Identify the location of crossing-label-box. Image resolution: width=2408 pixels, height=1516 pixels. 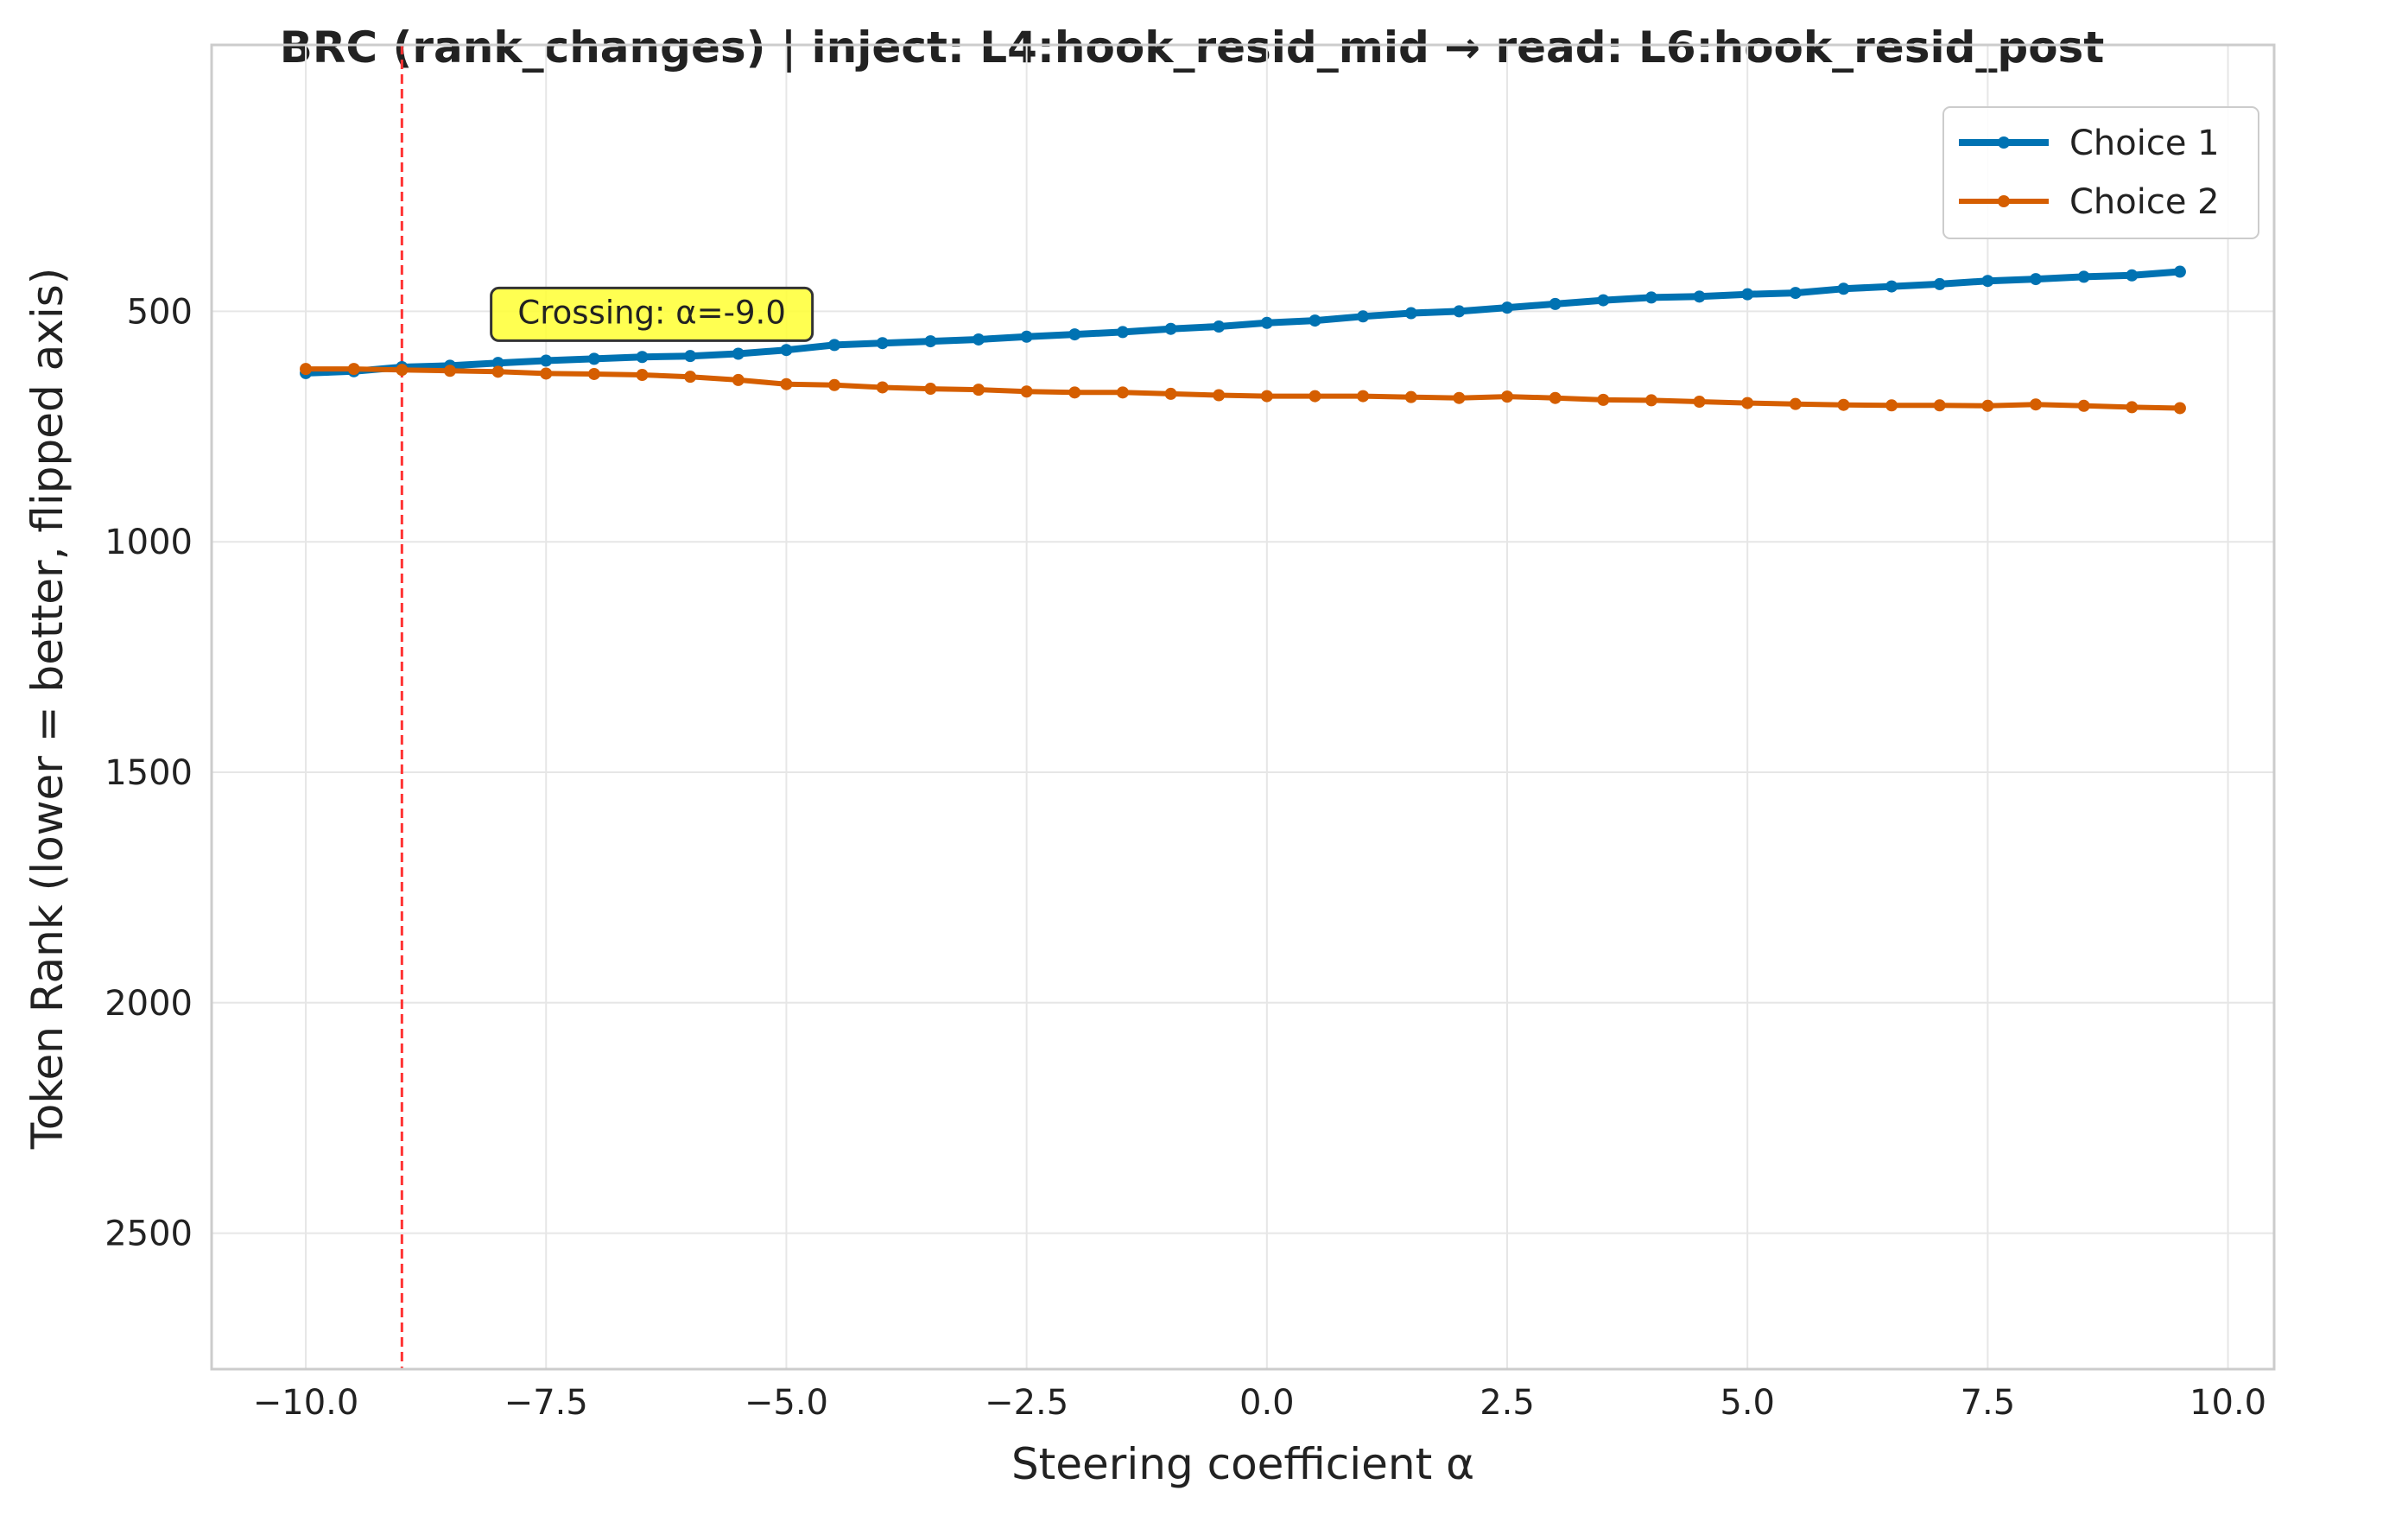
(652, 314).